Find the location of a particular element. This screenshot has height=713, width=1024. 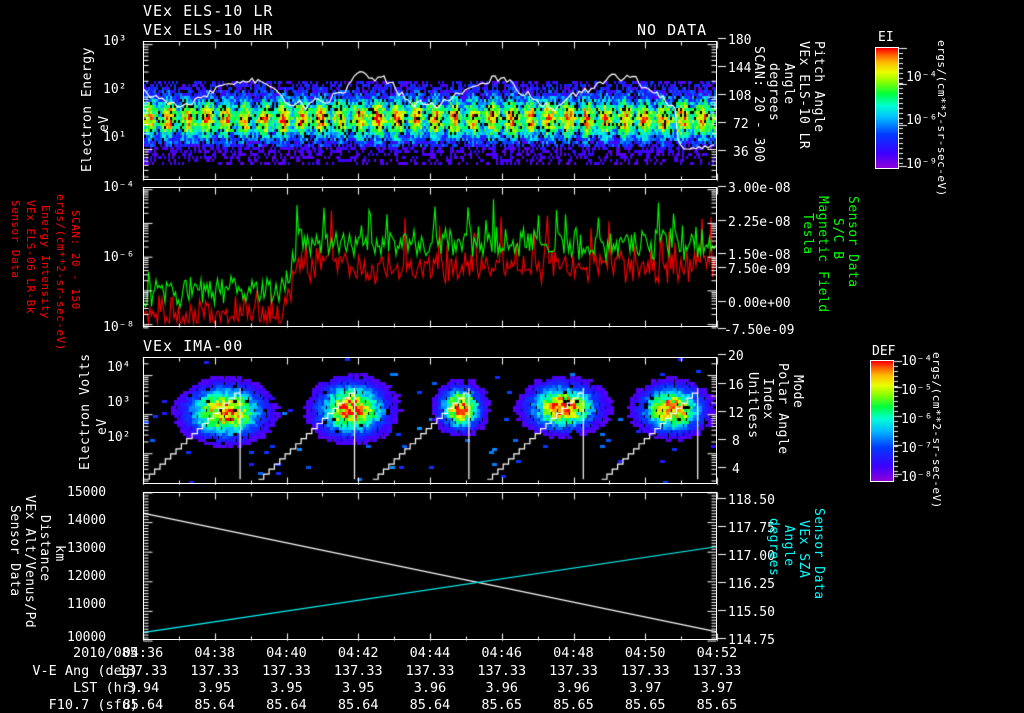

panel4-ylabel-line2: Distance is located at coordinates (44, 548).